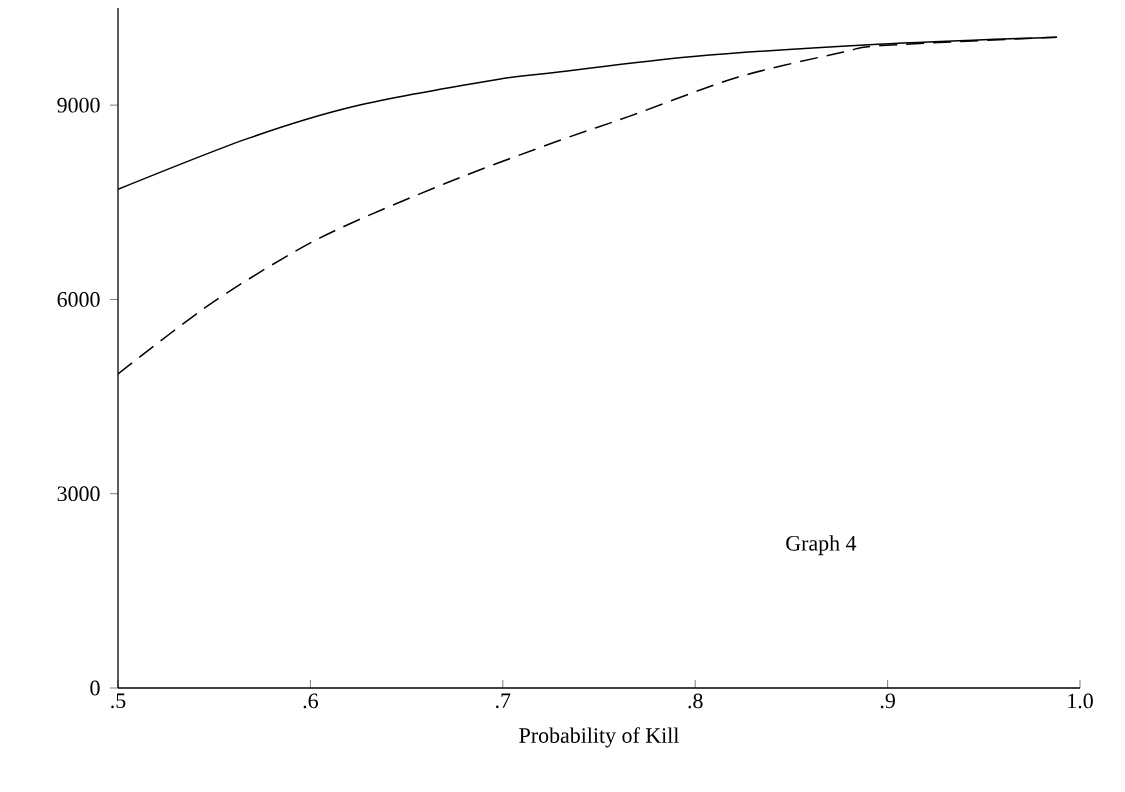  I want to click on annotation: Graph 4, so click(821, 545).